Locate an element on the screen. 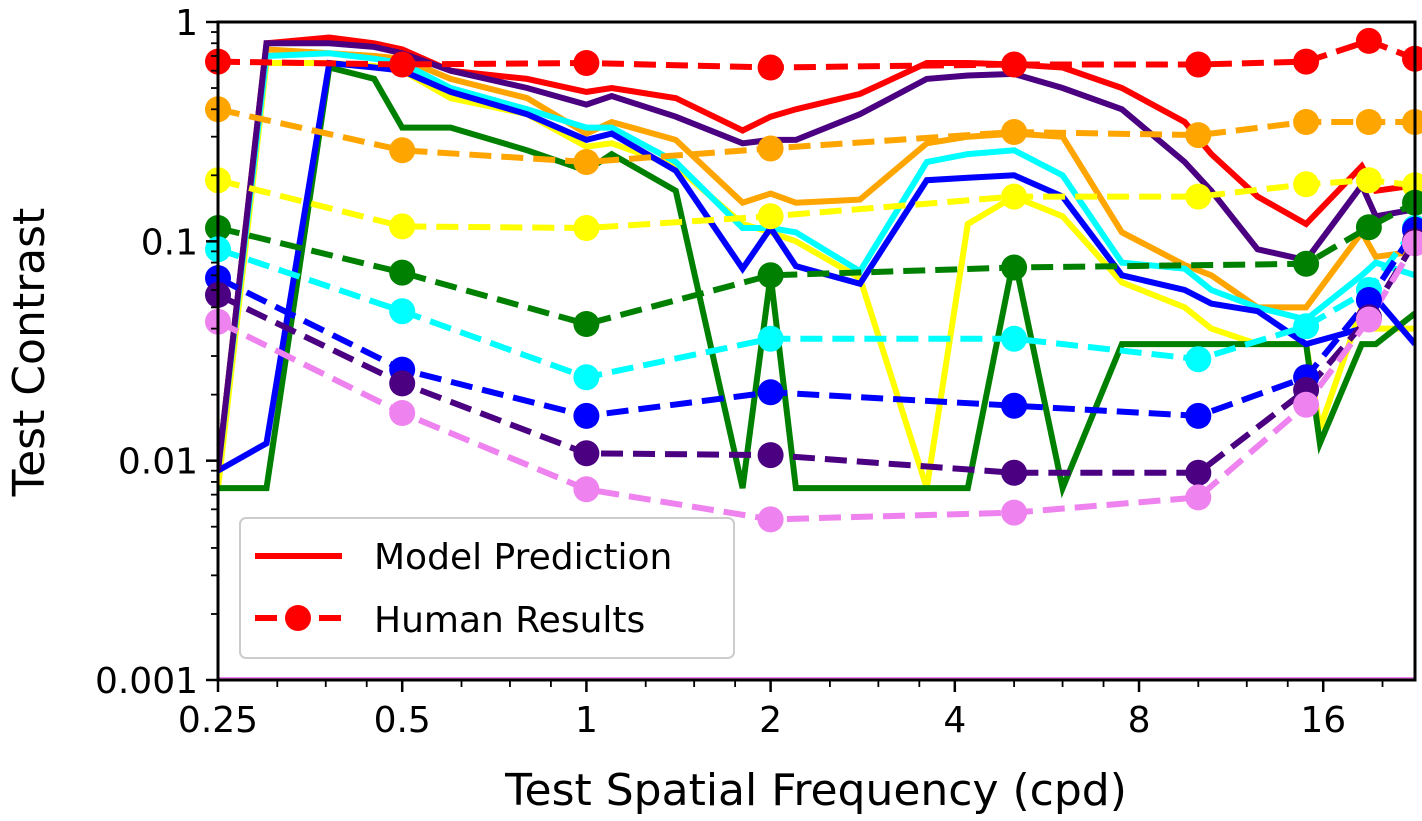 This screenshot has height=821, width=1422. x-tick-label-2: 1 is located at coordinates (586, 720).